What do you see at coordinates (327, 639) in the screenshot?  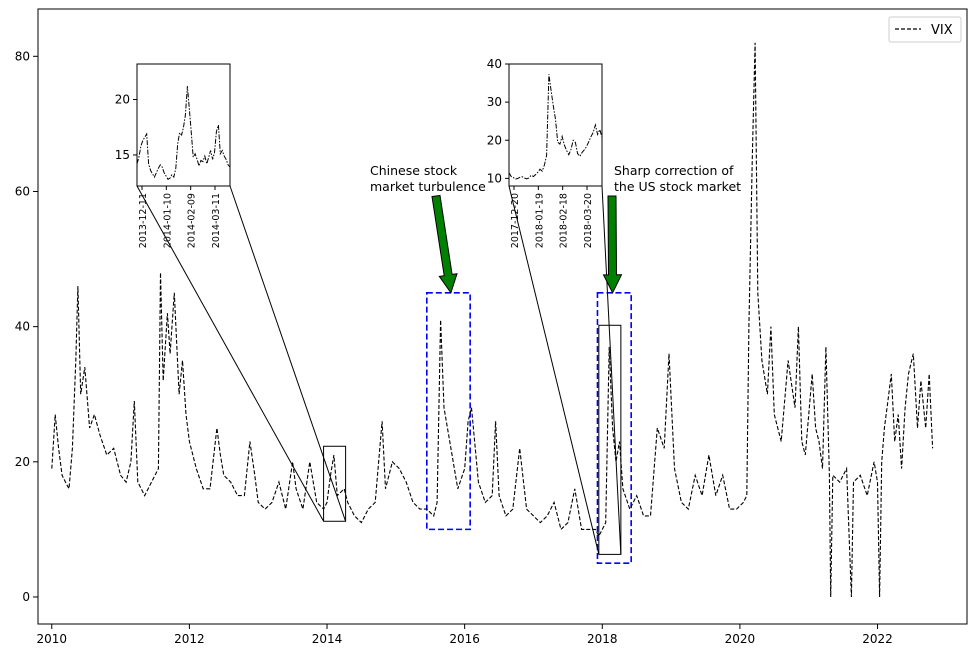 I see `x-tick-label: 2014` at bounding box center [327, 639].